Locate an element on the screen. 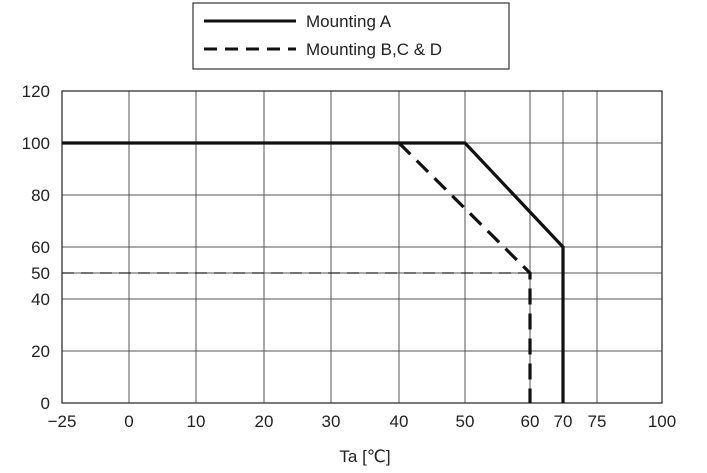 The image size is (707, 473). x-tick-label: 50 is located at coordinates (465, 421).